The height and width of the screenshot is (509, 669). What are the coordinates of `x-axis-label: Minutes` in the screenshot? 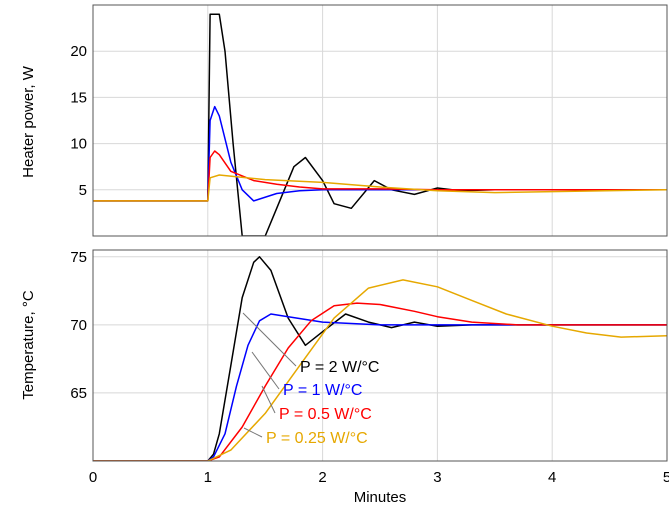 It's located at (380, 497).